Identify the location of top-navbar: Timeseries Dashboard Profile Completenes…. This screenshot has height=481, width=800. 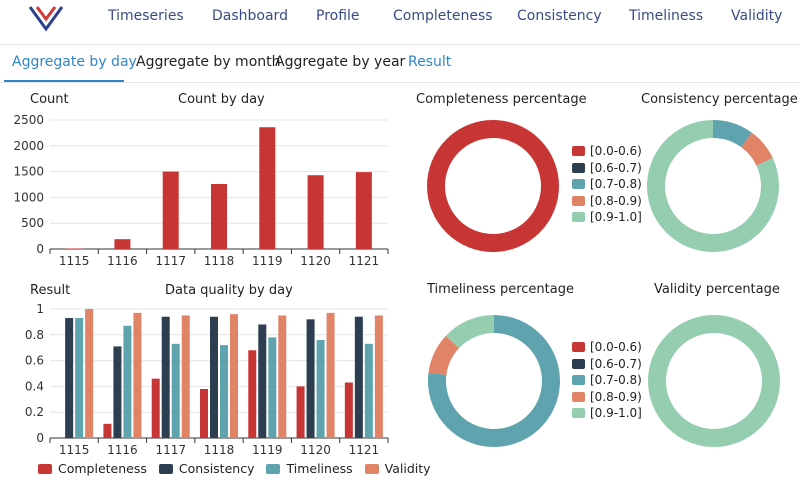
(400, 22).